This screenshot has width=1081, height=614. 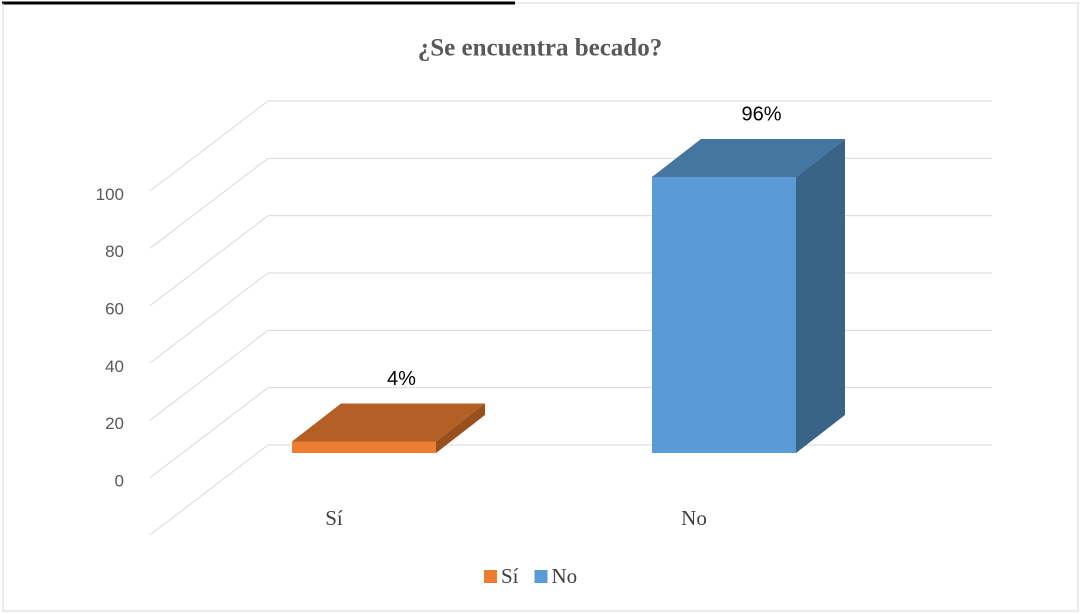 What do you see at coordinates (209, 146) in the screenshot?
I see `wall-edge` at bounding box center [209, 146].